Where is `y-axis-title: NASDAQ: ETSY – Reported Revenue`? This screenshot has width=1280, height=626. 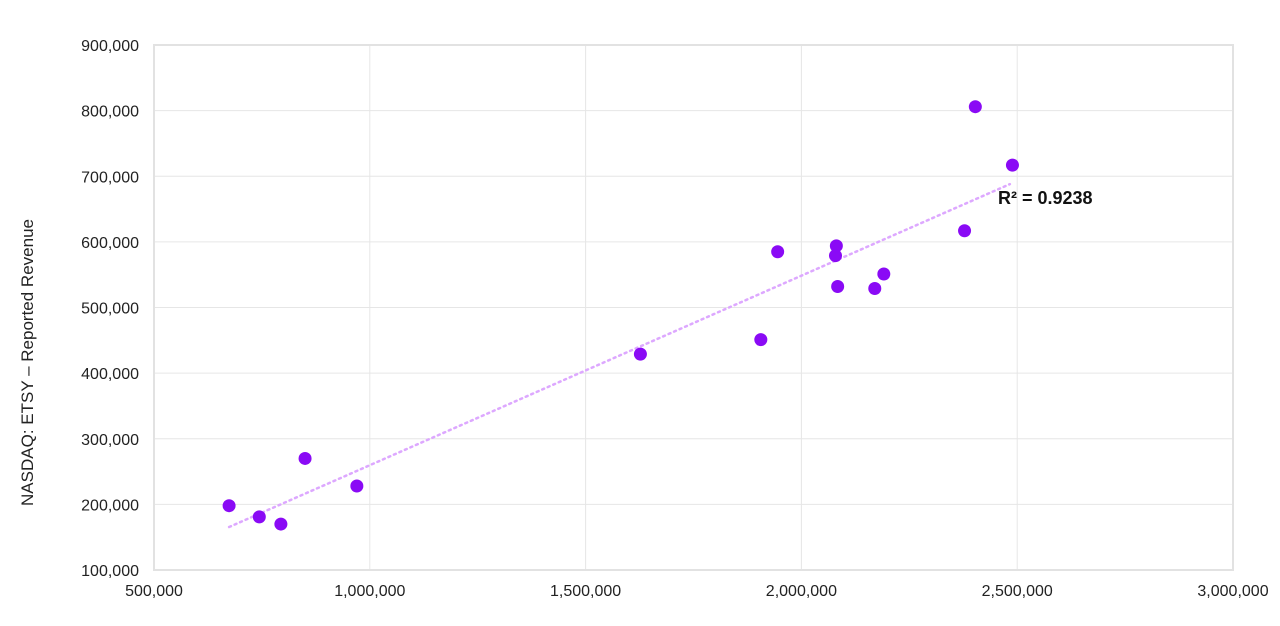
y-axis-title: NASDAQ: ETSY – Reported Revenue is located at coordinates (27, 362).